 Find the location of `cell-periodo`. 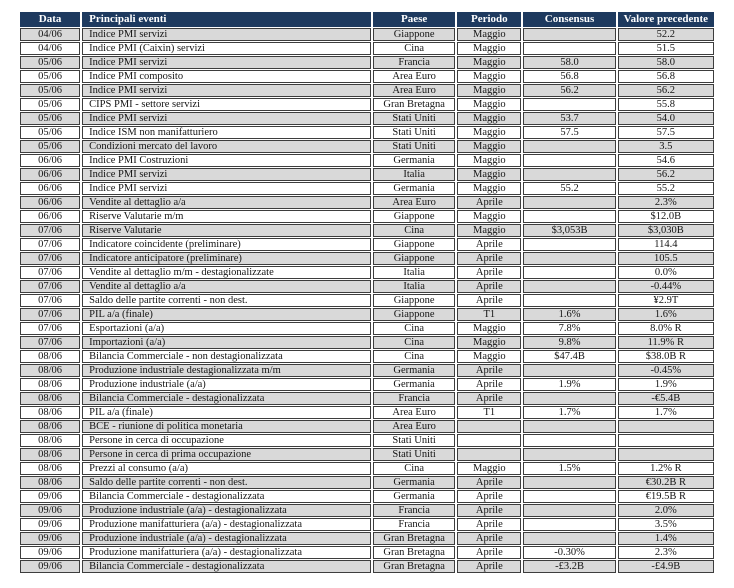

cell-periodo is located at coordinates (489, 454).